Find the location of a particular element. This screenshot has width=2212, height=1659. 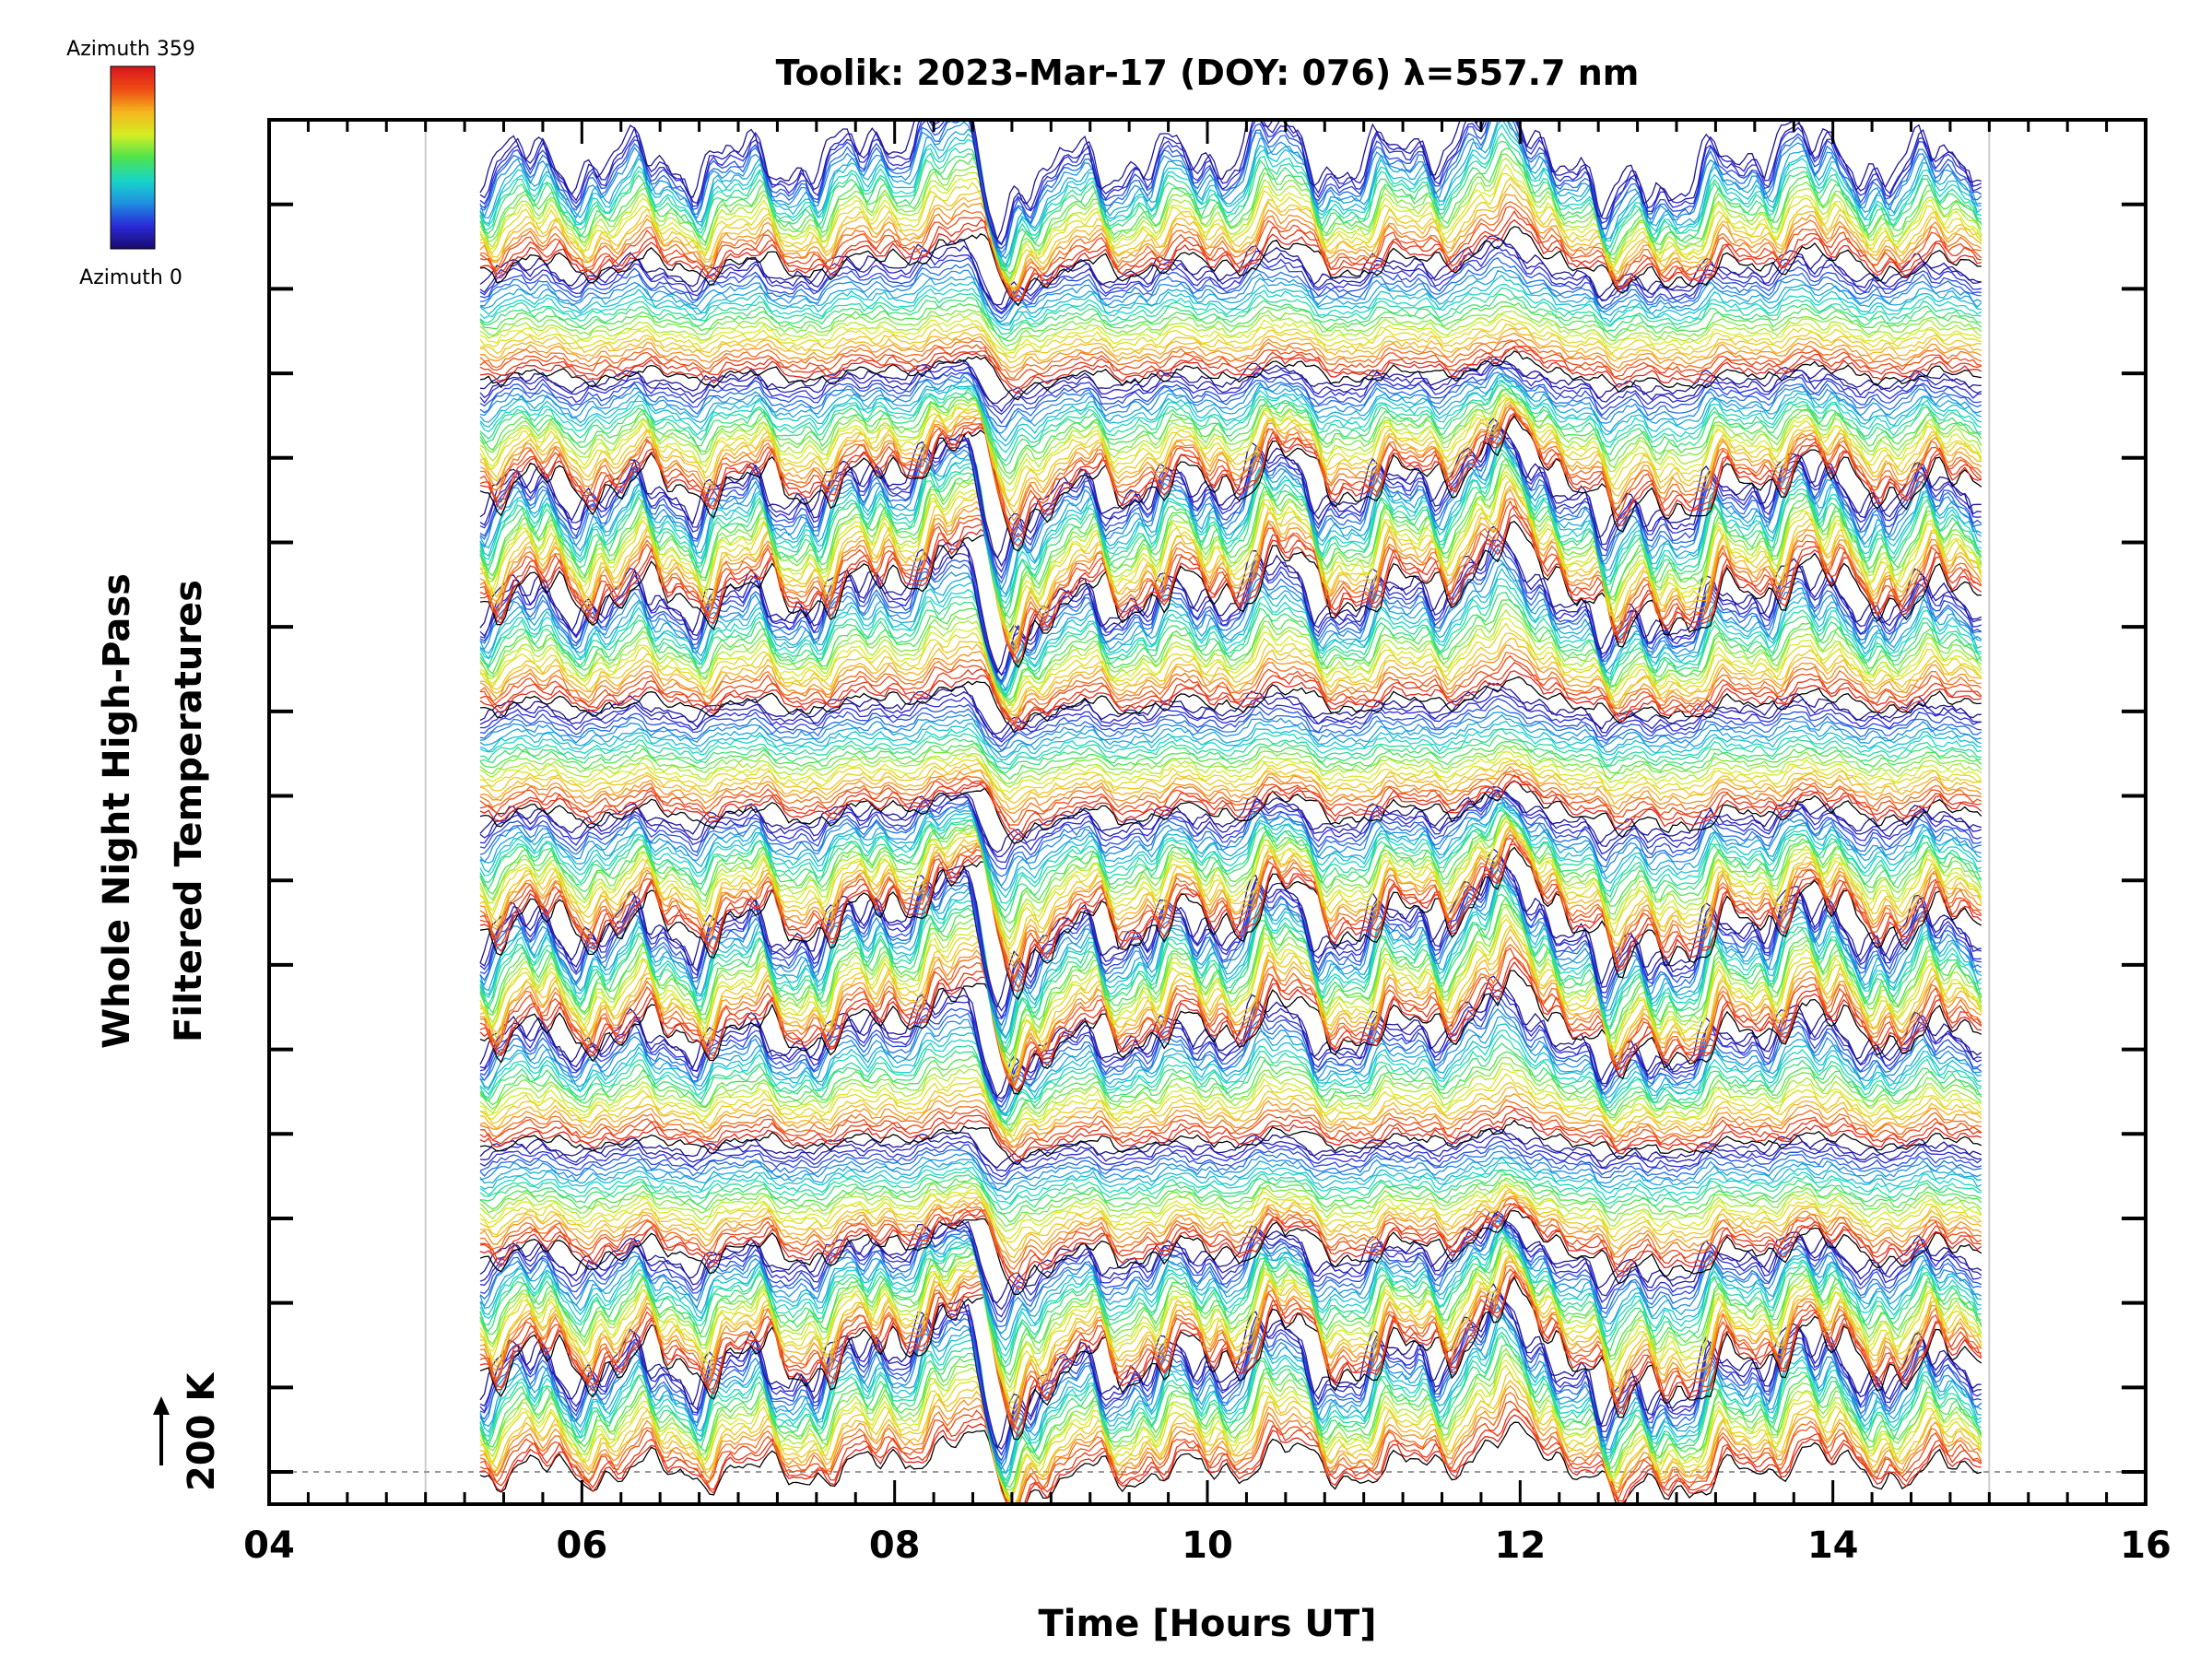

x-tick-label: 16 is located at coordinates (2145, 1545).